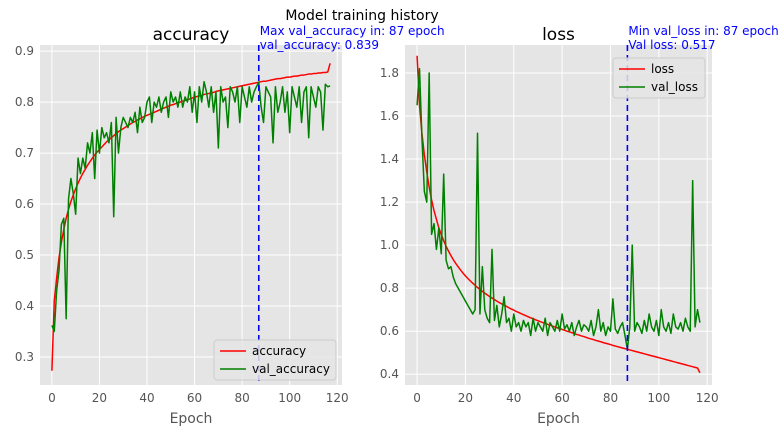  Describe the element at coordinates (146, 398) in the screenshot. I see `accuracy-x-tick-40: 40` at that location.